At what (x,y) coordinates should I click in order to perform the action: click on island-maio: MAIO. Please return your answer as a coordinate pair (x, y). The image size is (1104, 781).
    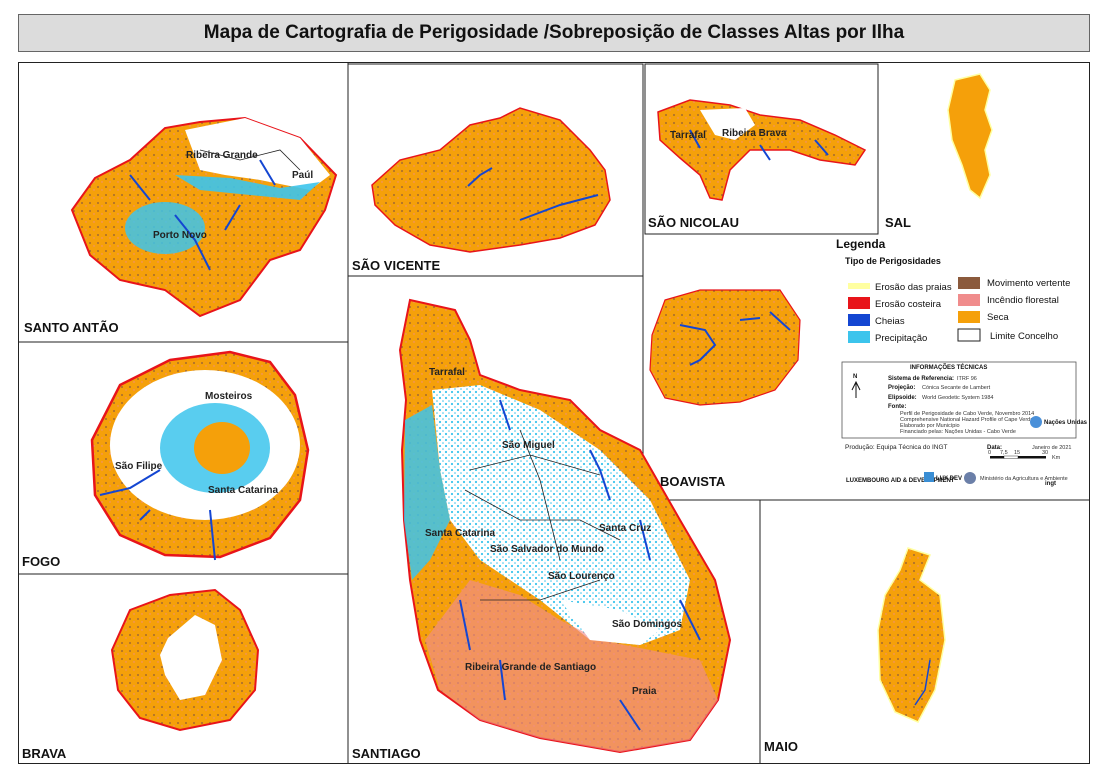
    Looking at the image, I should click on (855, 650).